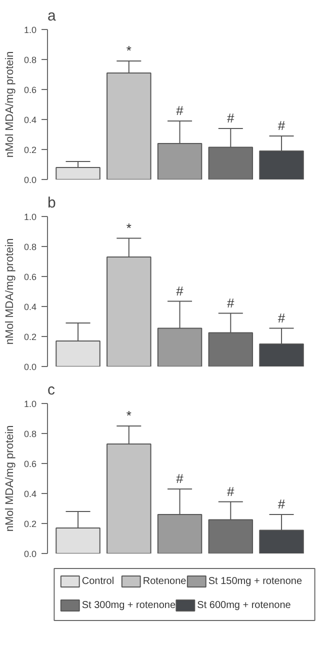  I want to click on chart-title: b, so click(52, 203).